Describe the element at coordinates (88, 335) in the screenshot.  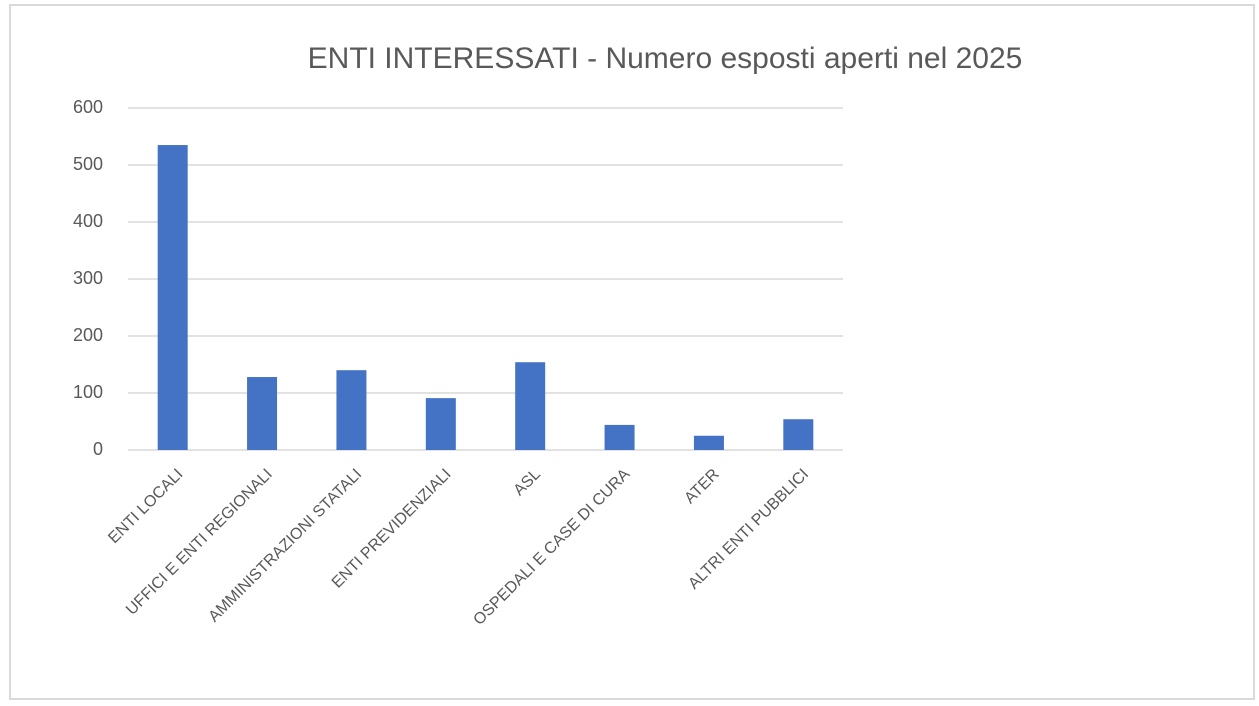
I see `y-tick-label: 200` at that location.